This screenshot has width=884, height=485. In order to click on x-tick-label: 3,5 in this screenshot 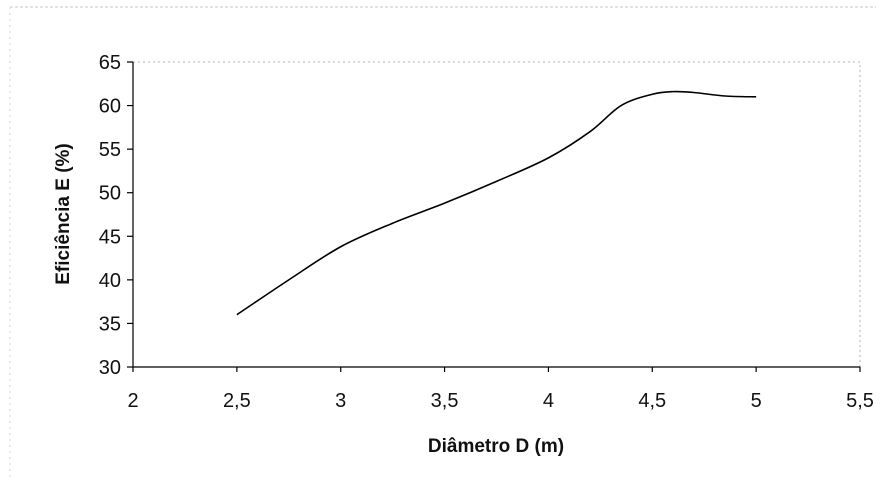, I will do `click(445, 401)`.